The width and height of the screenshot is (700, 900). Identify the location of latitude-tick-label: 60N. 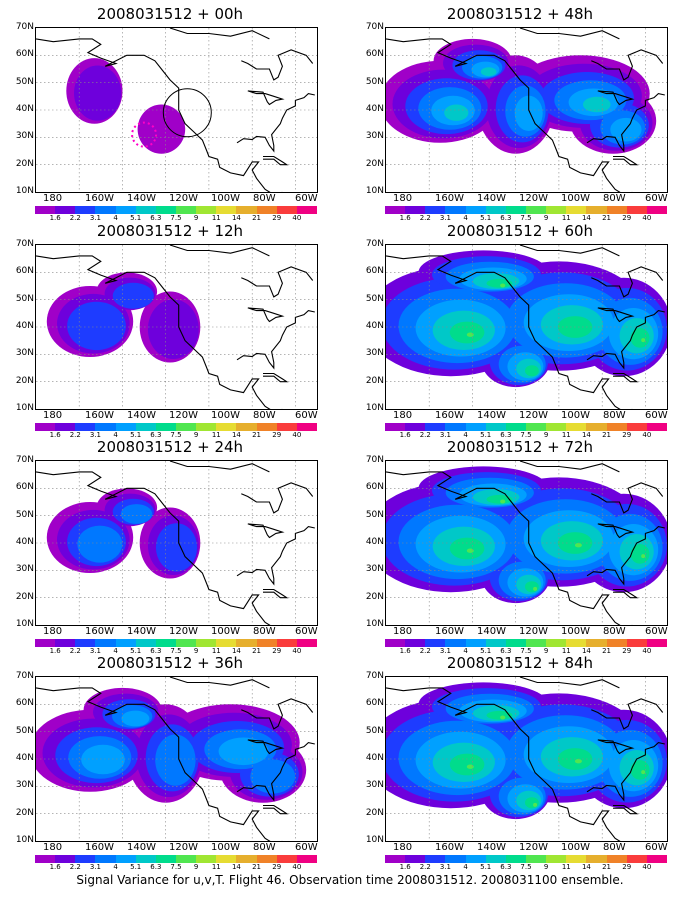
(374, 54).